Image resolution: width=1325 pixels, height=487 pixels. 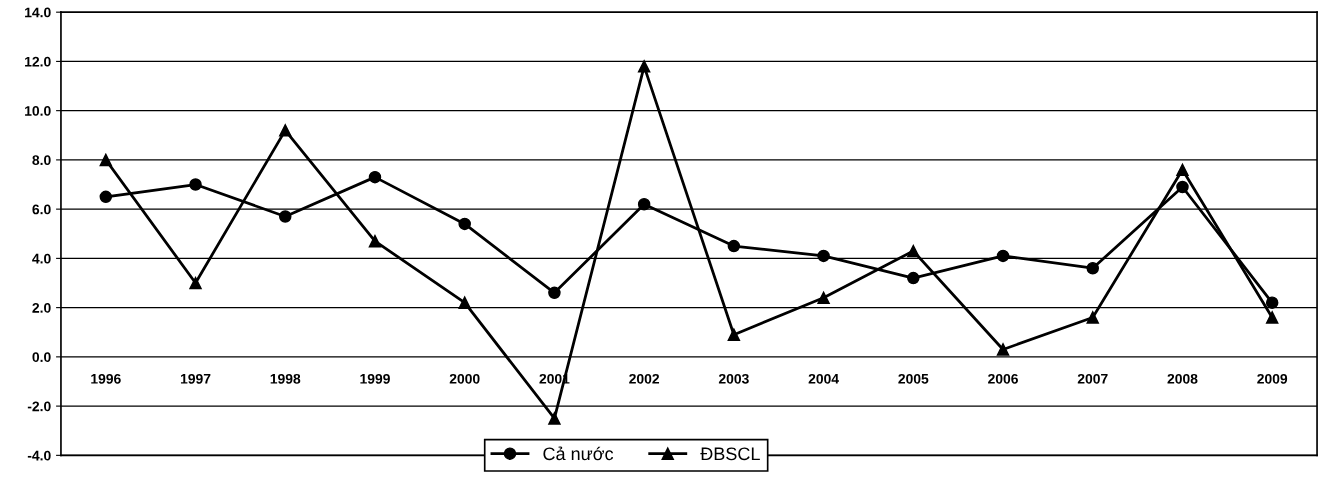 What do you see at coordinates (41, 209) in the screenshot?
I see `y-tick-label: 6.0` at bounding box center [41, 209].